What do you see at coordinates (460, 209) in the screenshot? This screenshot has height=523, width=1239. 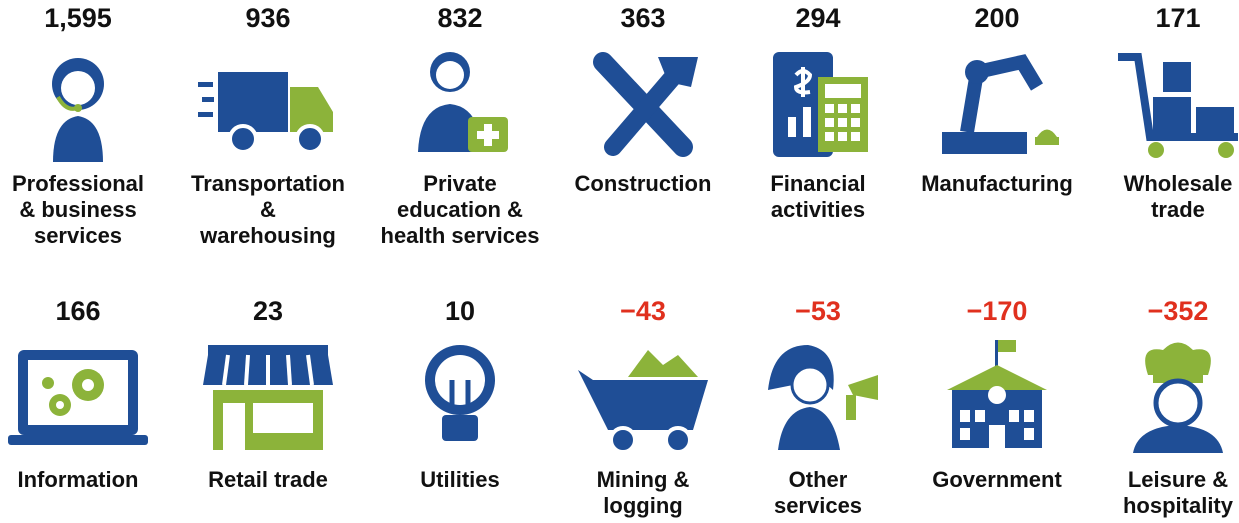 I see `industry-label: education &` at bounding box center [460, 209].